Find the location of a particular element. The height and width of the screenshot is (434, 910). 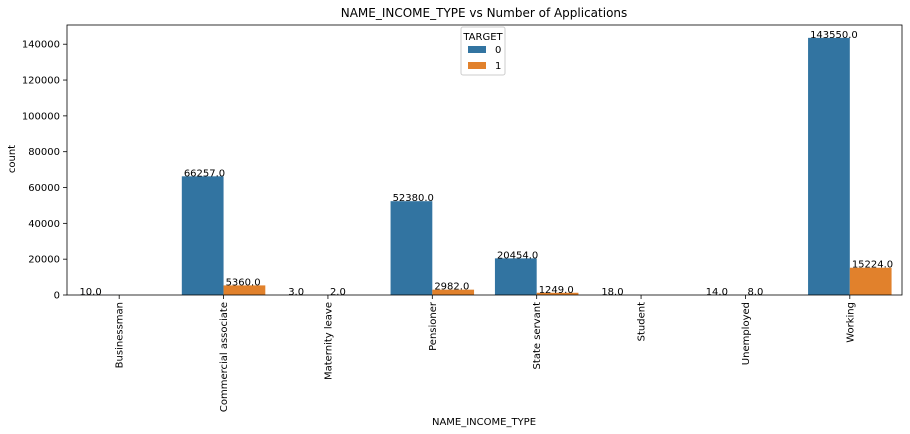

x-tick-label: State servant is located at coordinates (537, 336).